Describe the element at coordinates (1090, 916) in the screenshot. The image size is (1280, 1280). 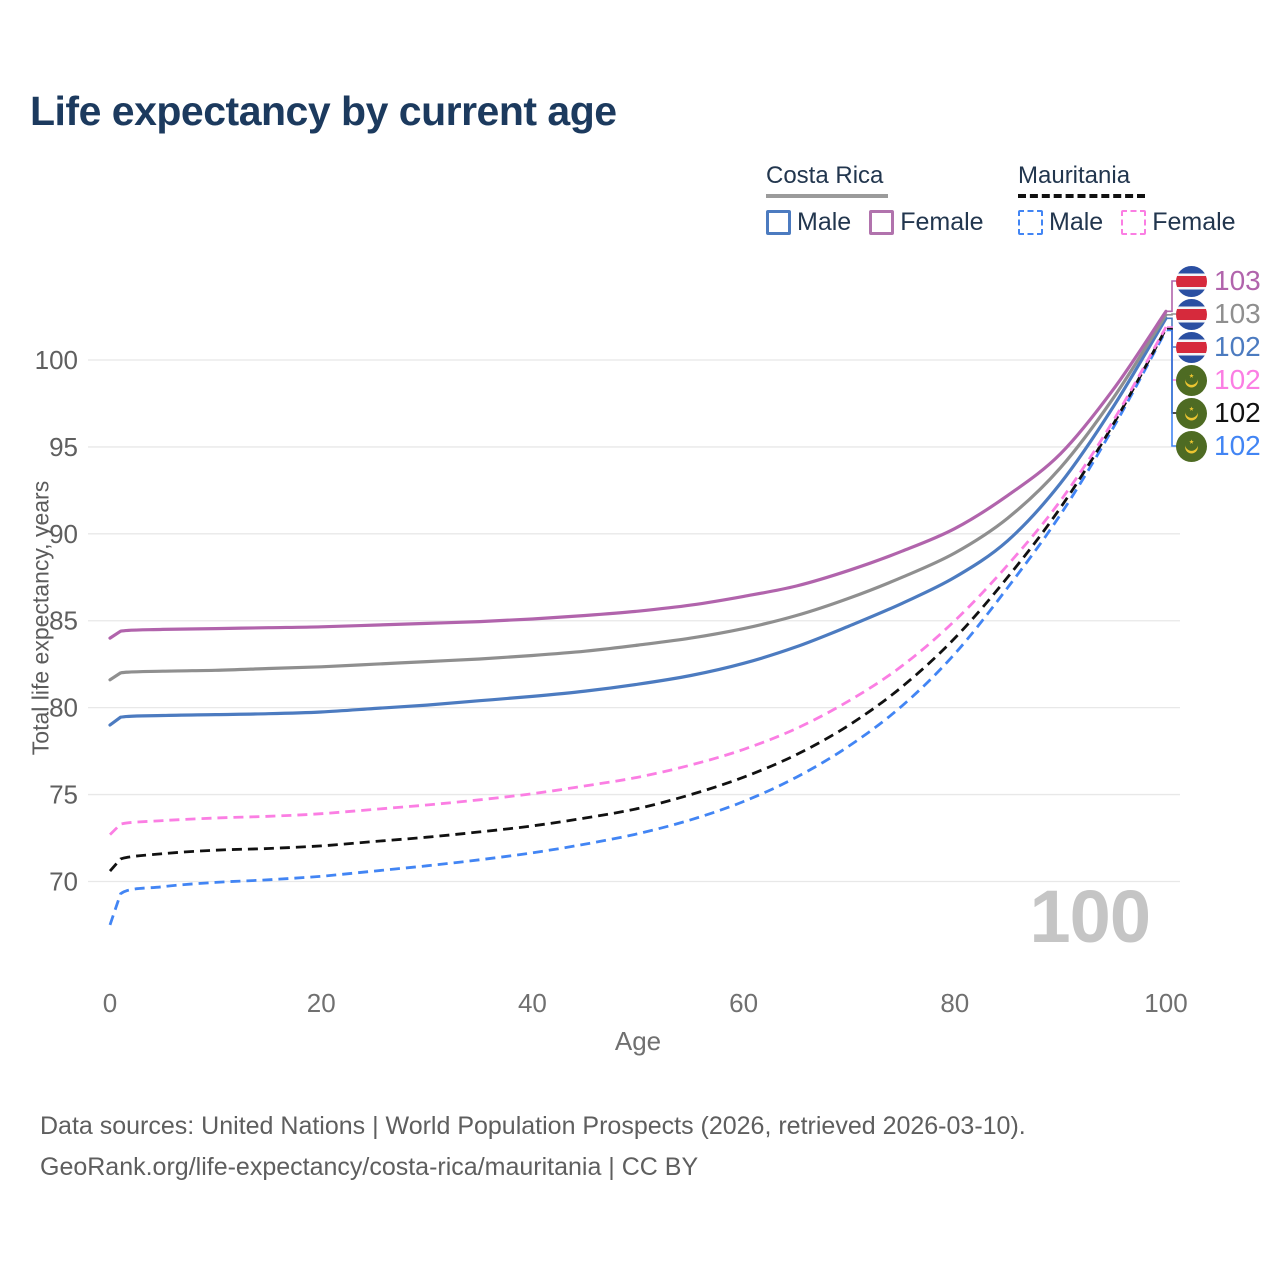
I see `age-counter-watermark: 100` at that location.